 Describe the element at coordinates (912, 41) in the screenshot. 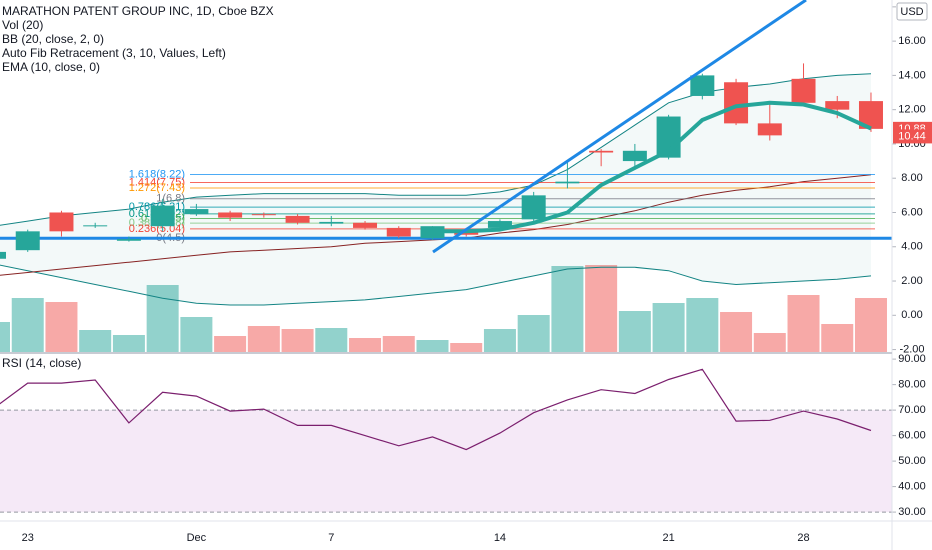

I see `y-tick-label: 16.00` at that location.